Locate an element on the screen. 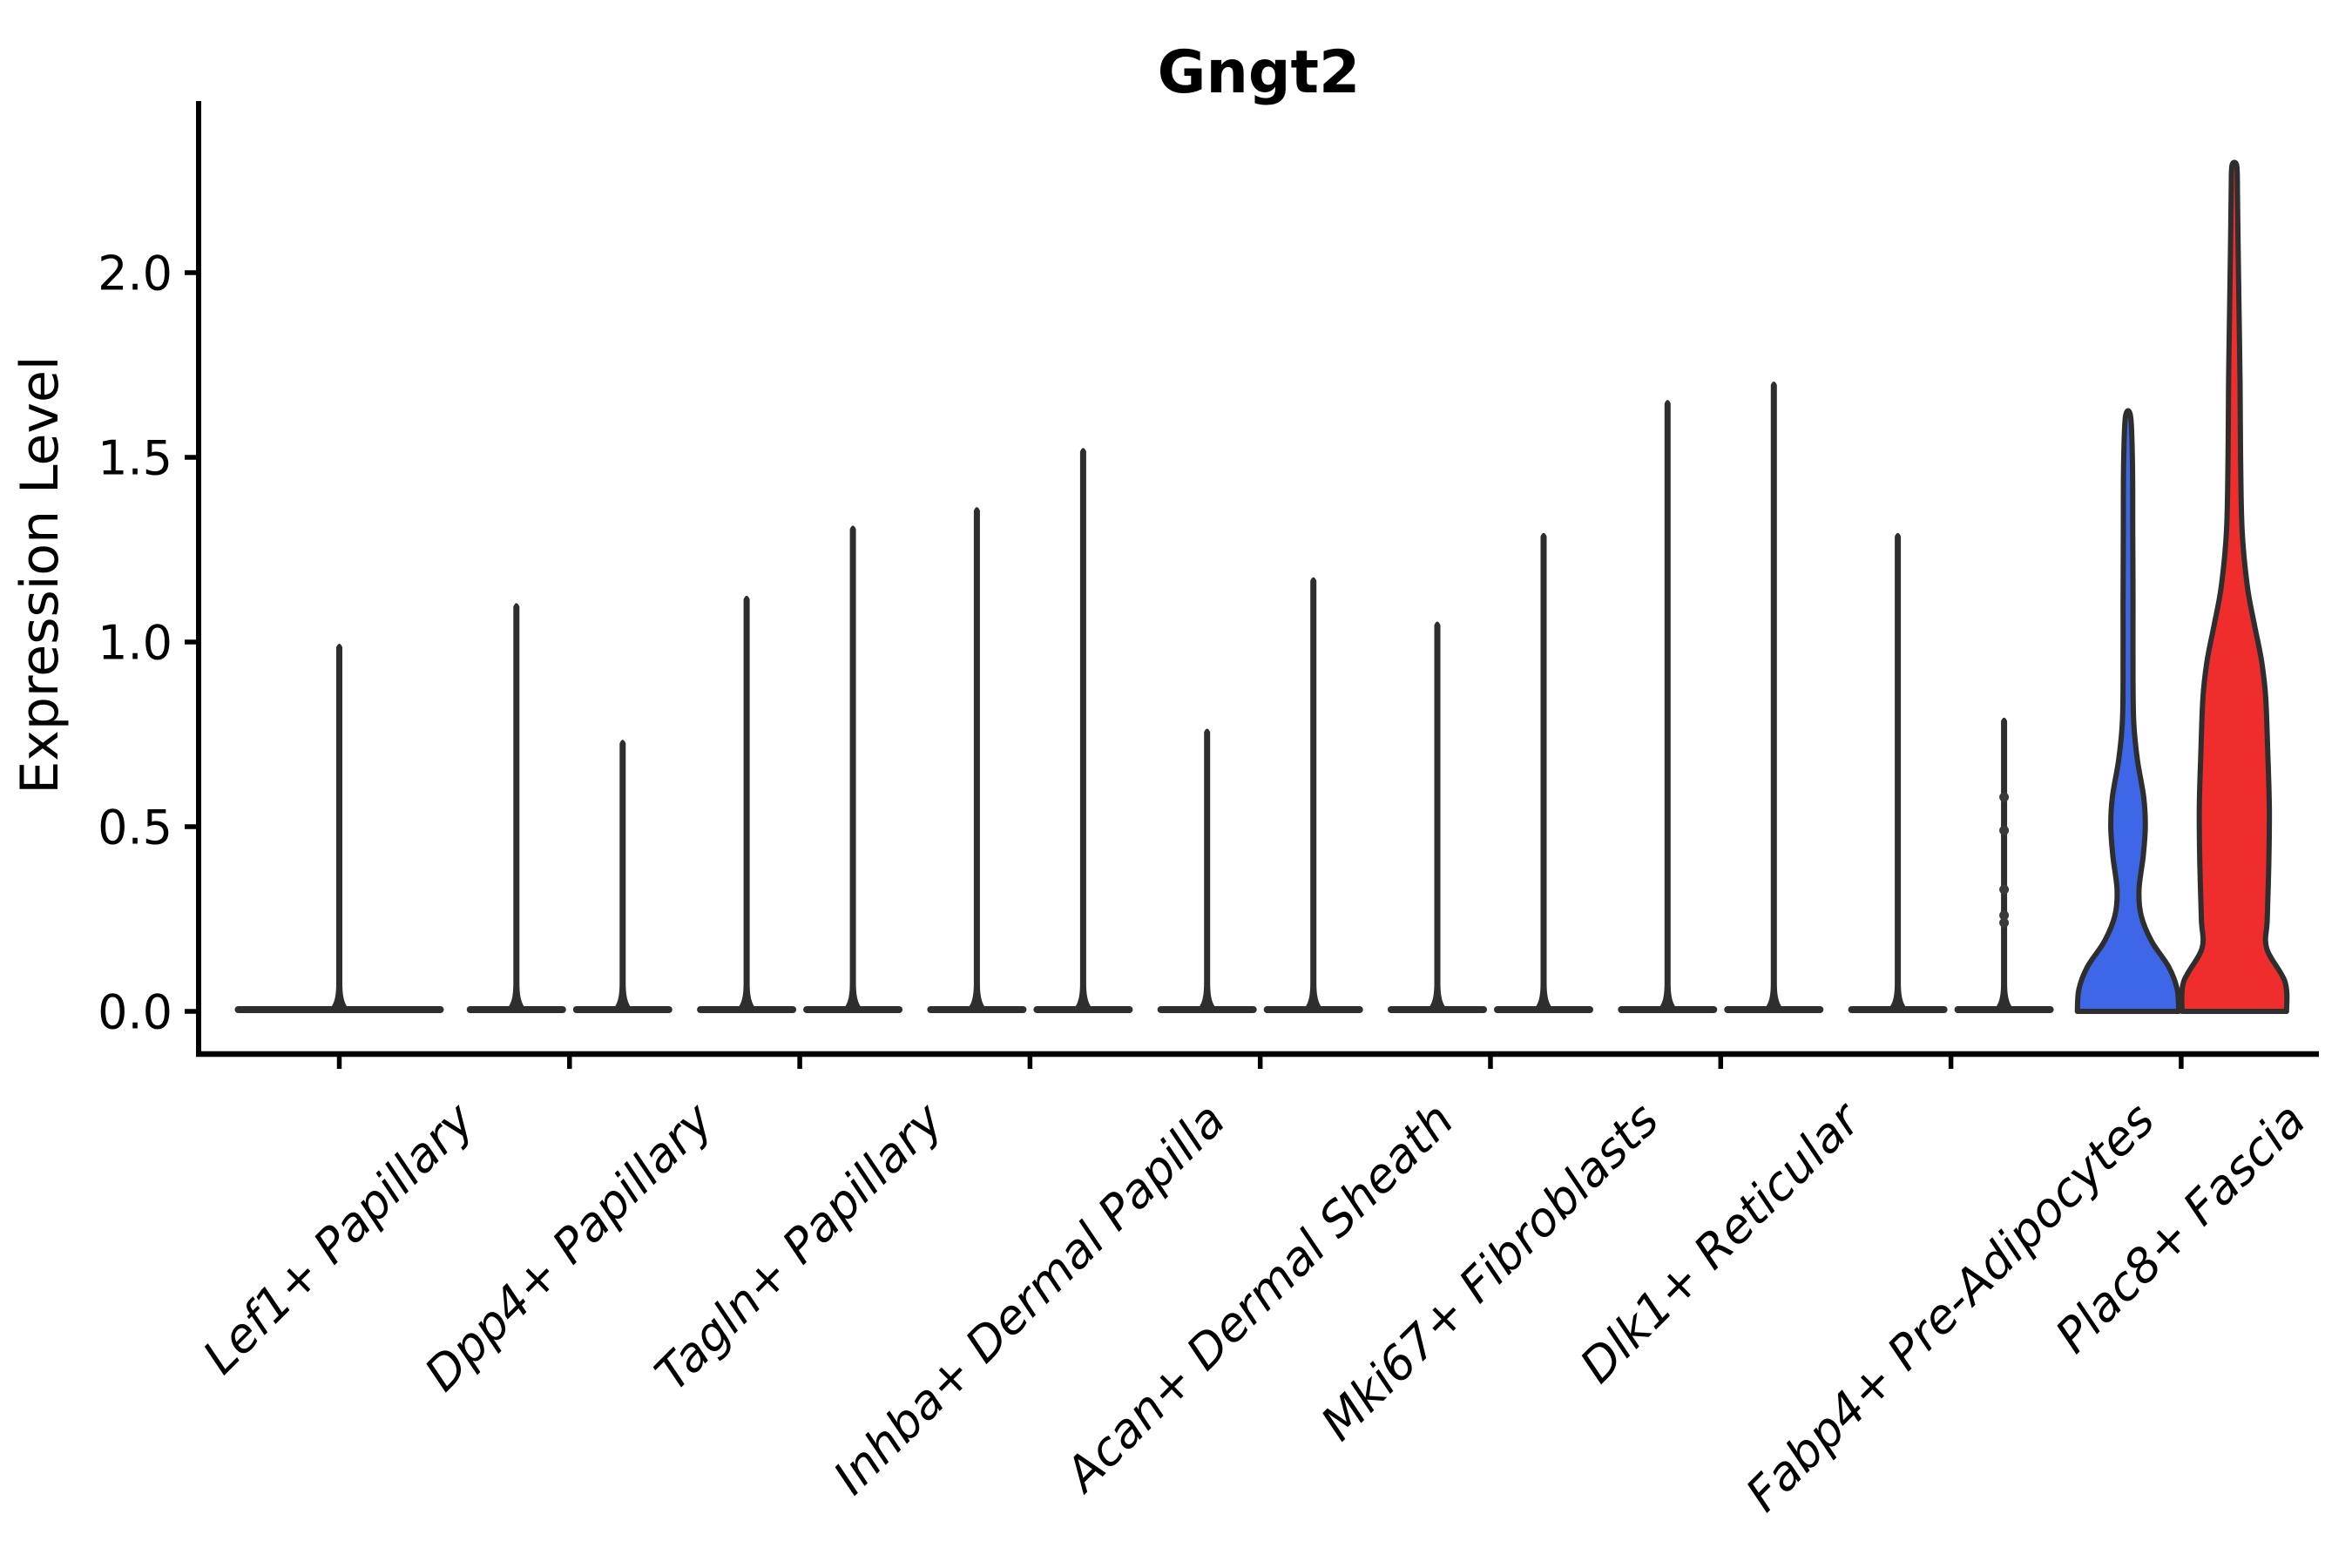  y-tick-label-0.0: 0.0 is located at coordinates (135, 1012).